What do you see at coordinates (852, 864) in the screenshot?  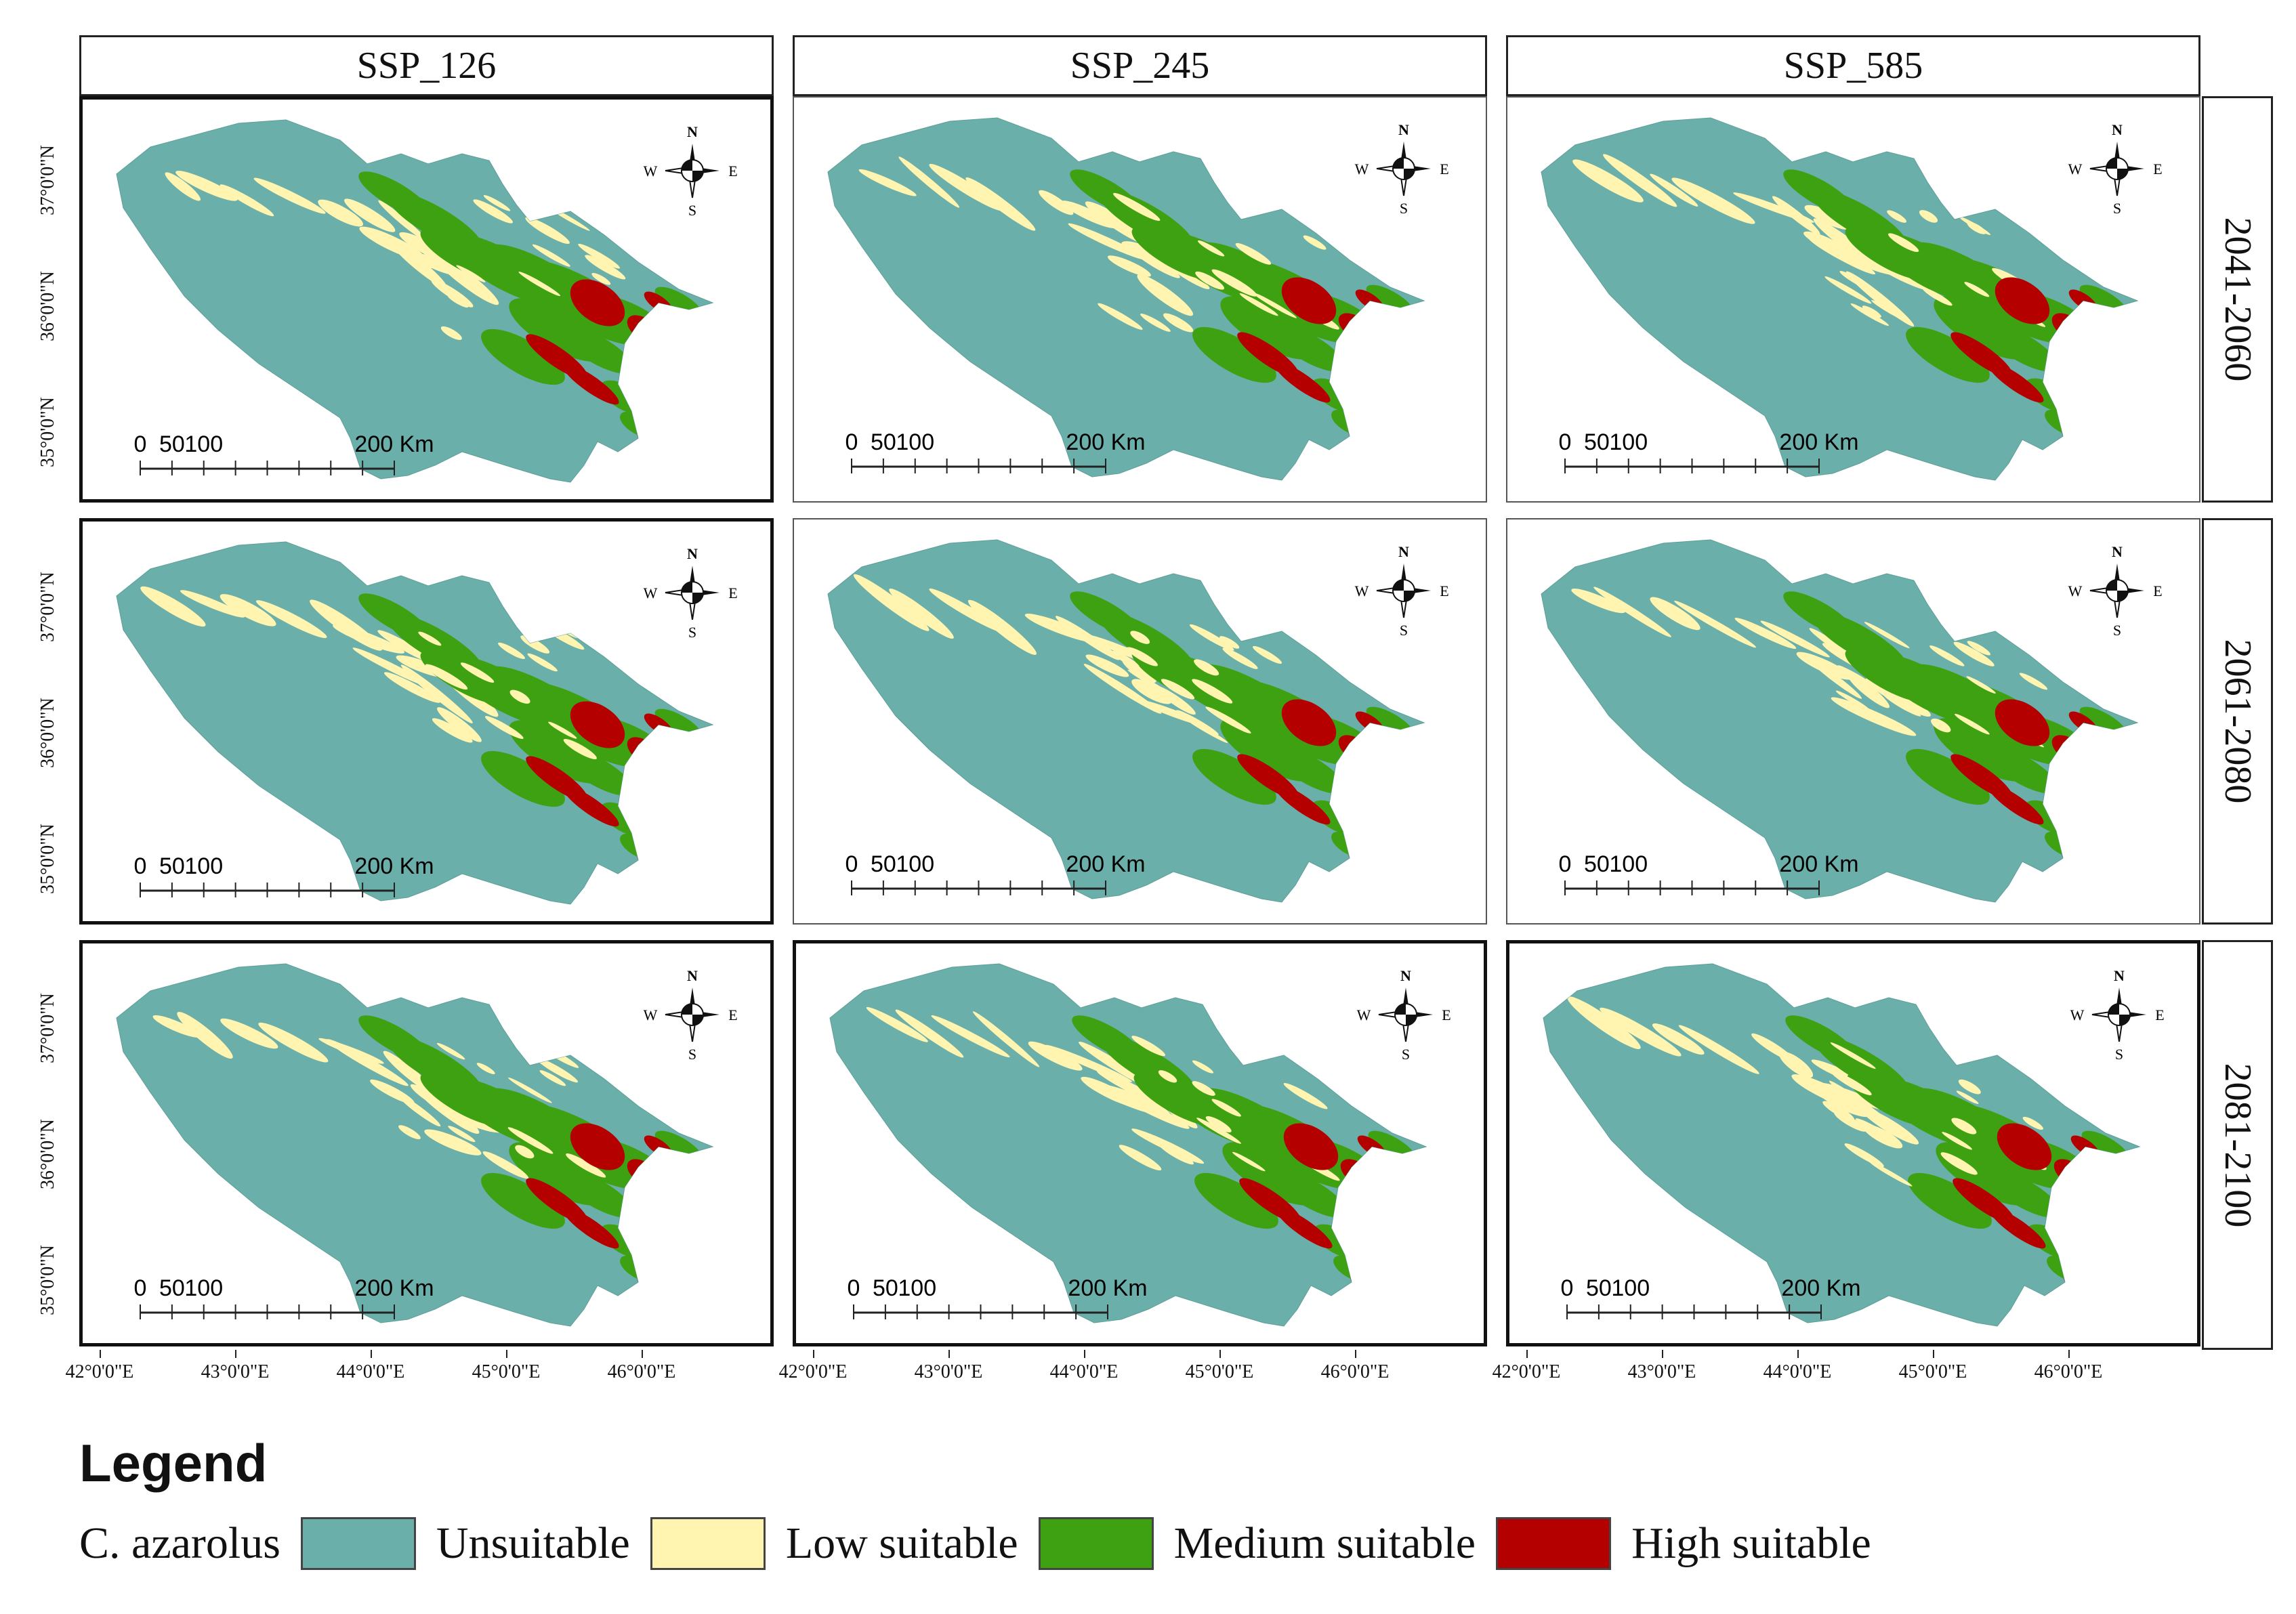 I see `scale-bar-label: 0` at bounding box center [852, 864].